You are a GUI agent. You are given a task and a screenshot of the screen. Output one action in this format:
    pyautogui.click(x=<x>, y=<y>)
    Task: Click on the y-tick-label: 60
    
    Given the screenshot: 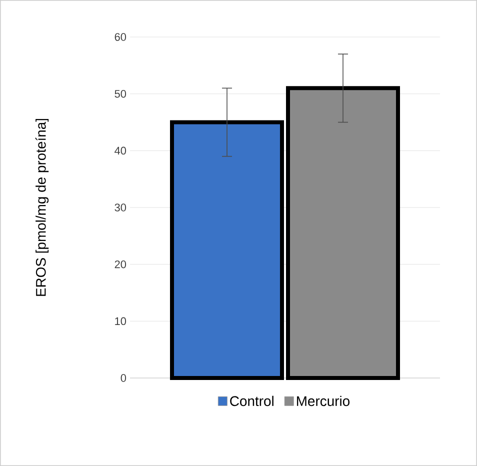 What is the action you would take?
    pyautogui.click(x=120, y=37)
    